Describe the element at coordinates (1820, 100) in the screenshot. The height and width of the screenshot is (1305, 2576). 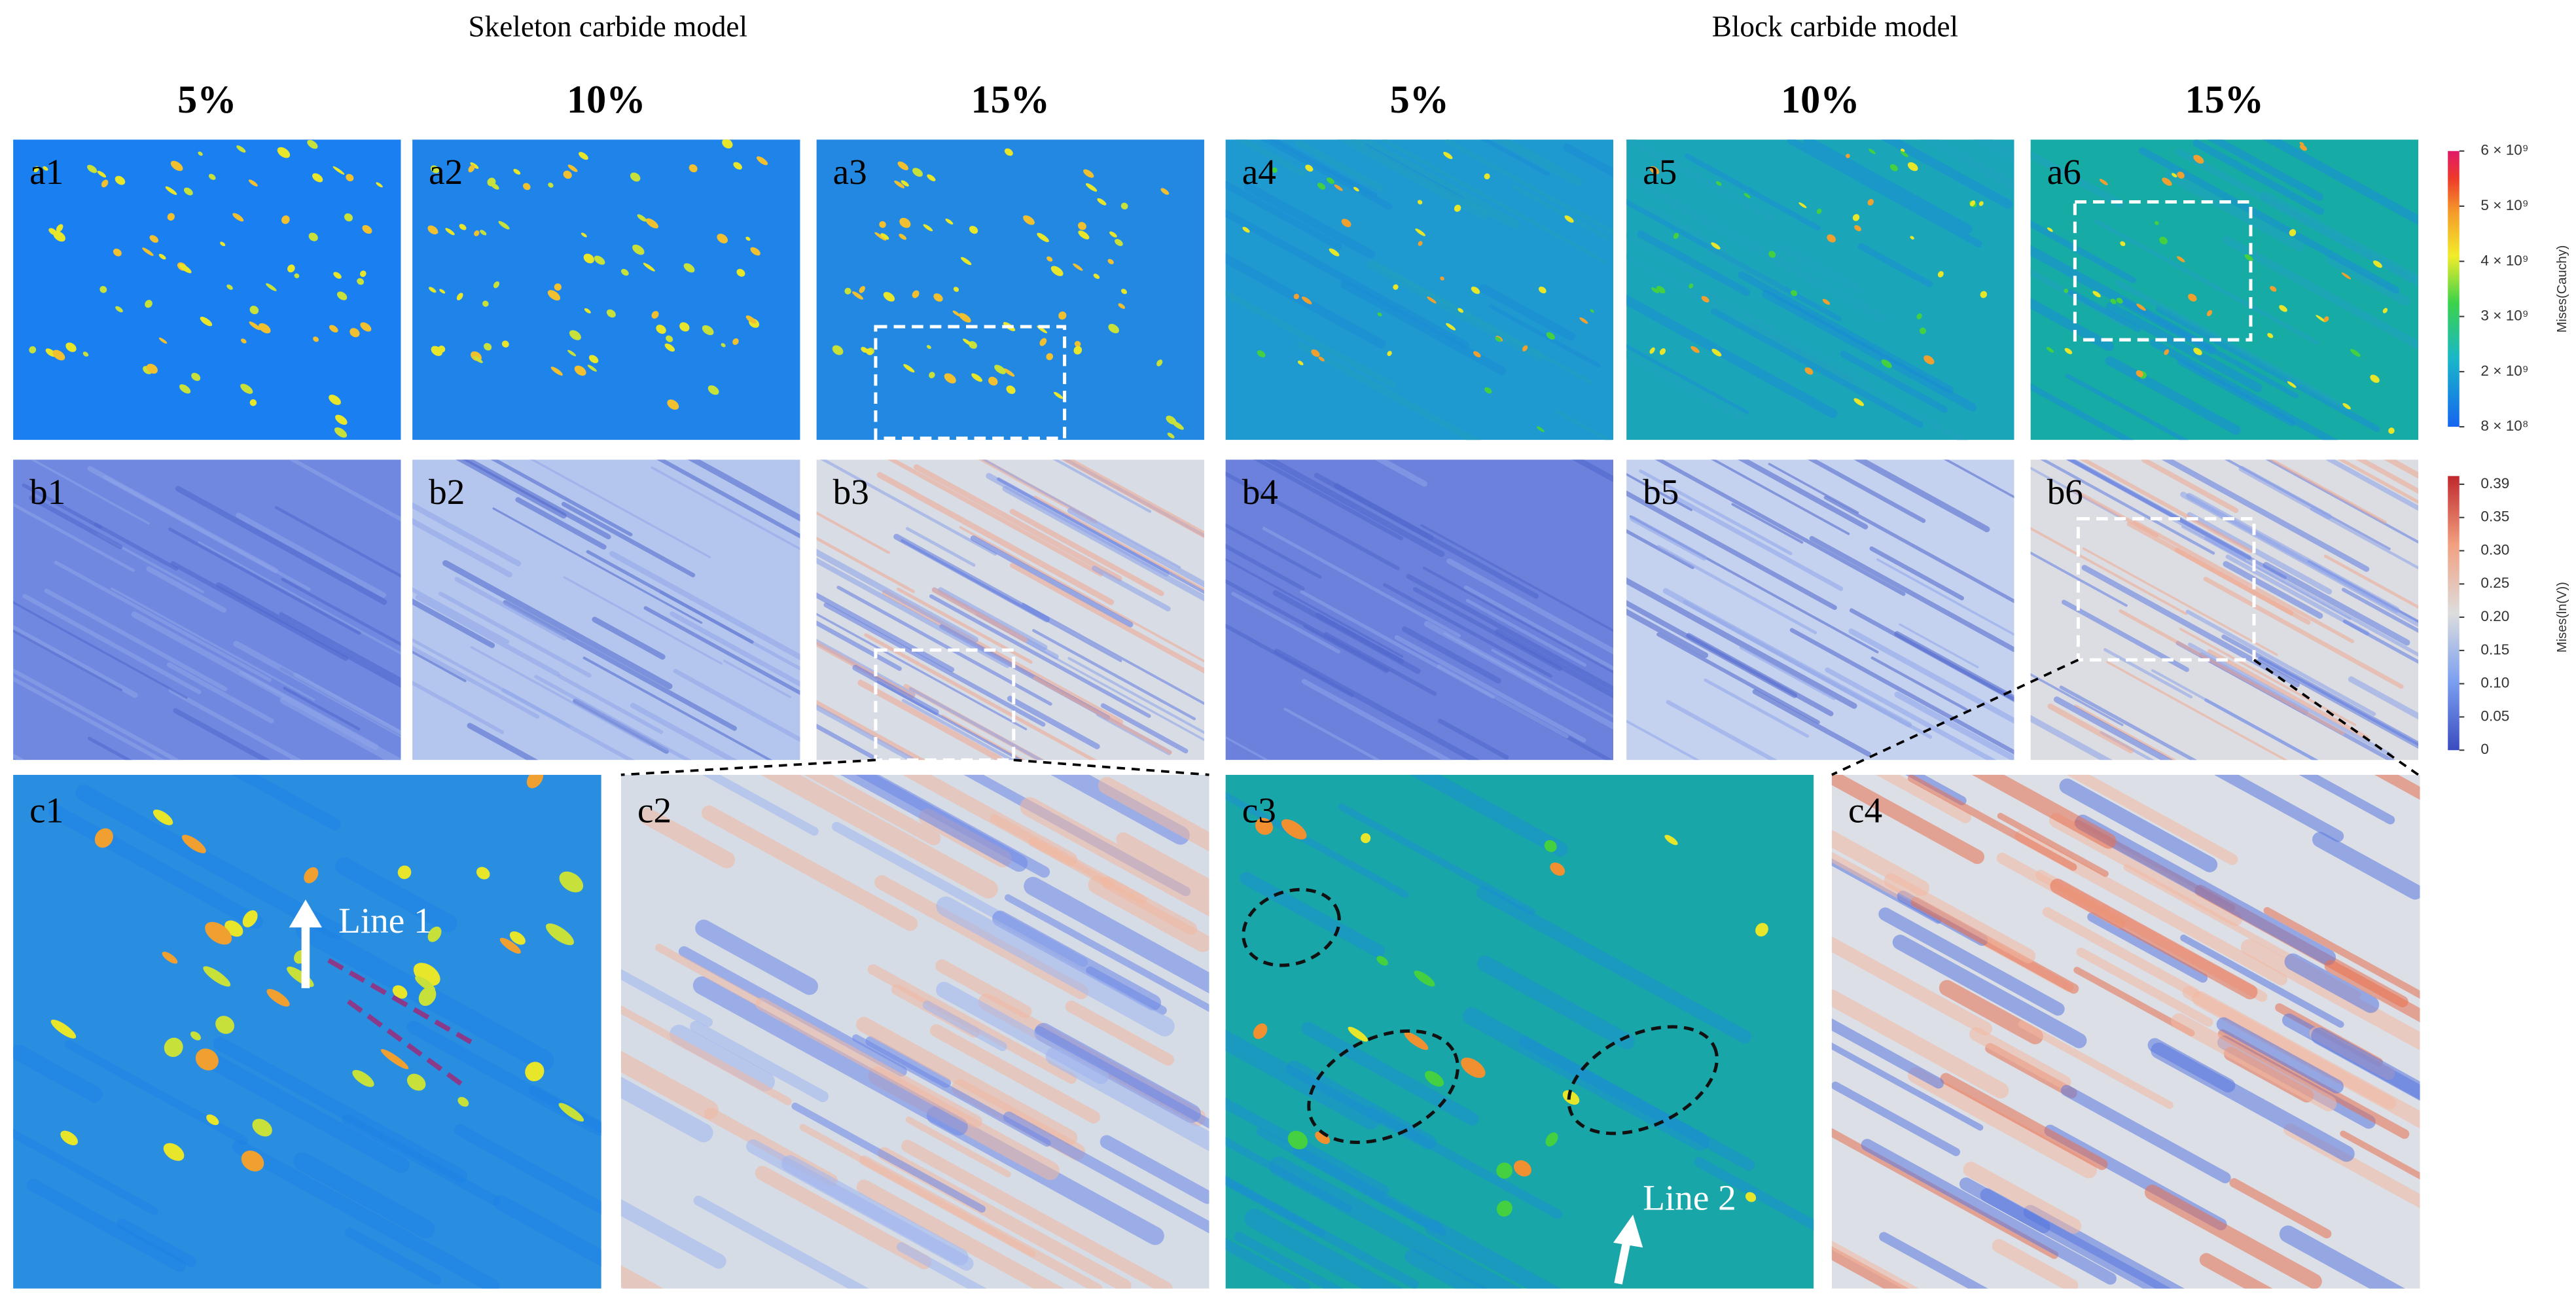
I see `strain-label: 10%` at that location.